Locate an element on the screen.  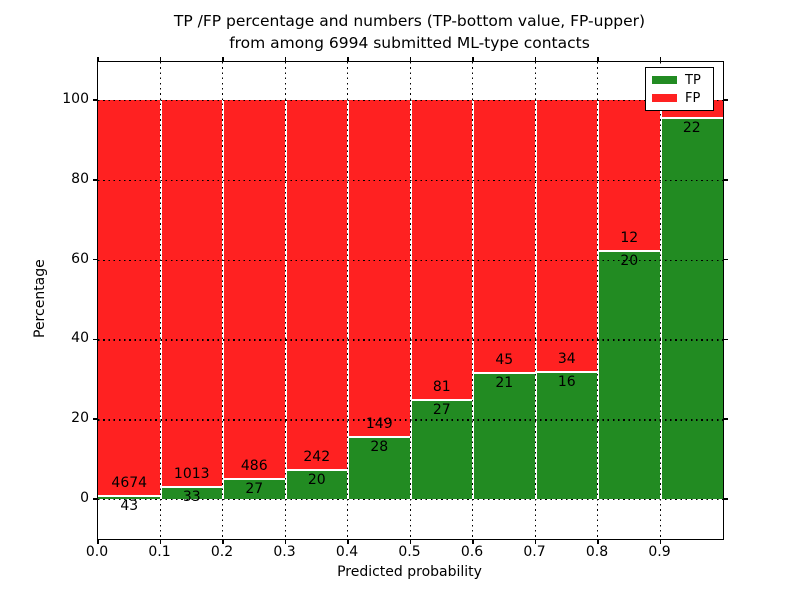
legend-label-fp: FP is located at coordinates (693, 98).